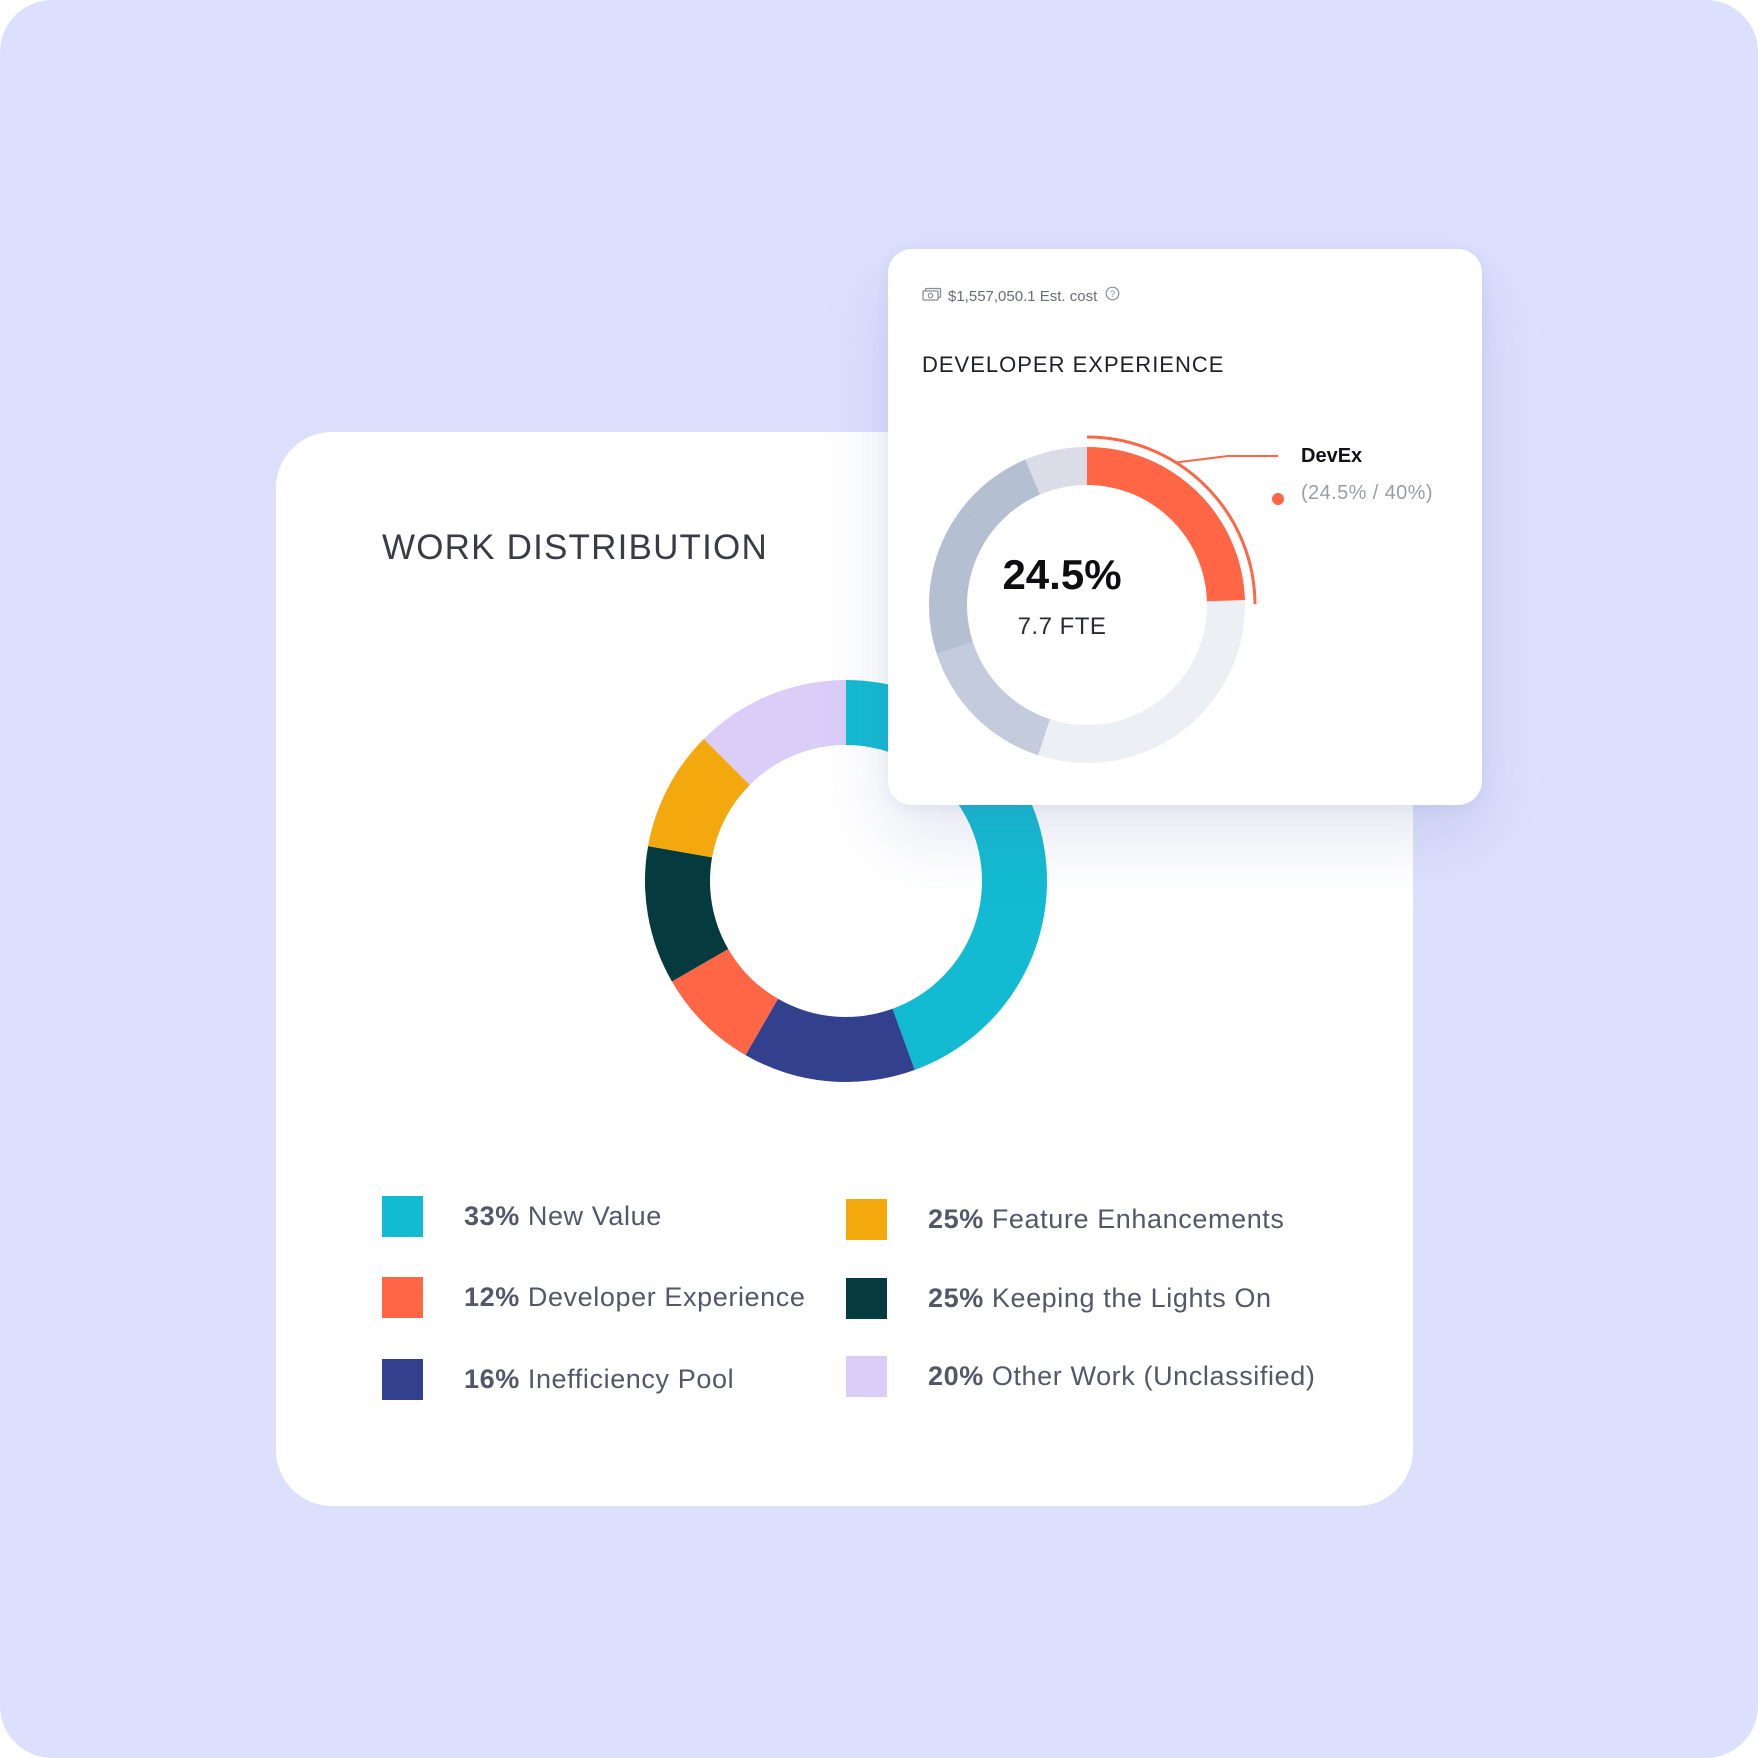 This screenshot has width=1758, height=1758. Describe the element at coordinates (402, 1297) in the screenshot. I see `legend-swatch-developer-experience` at that location.